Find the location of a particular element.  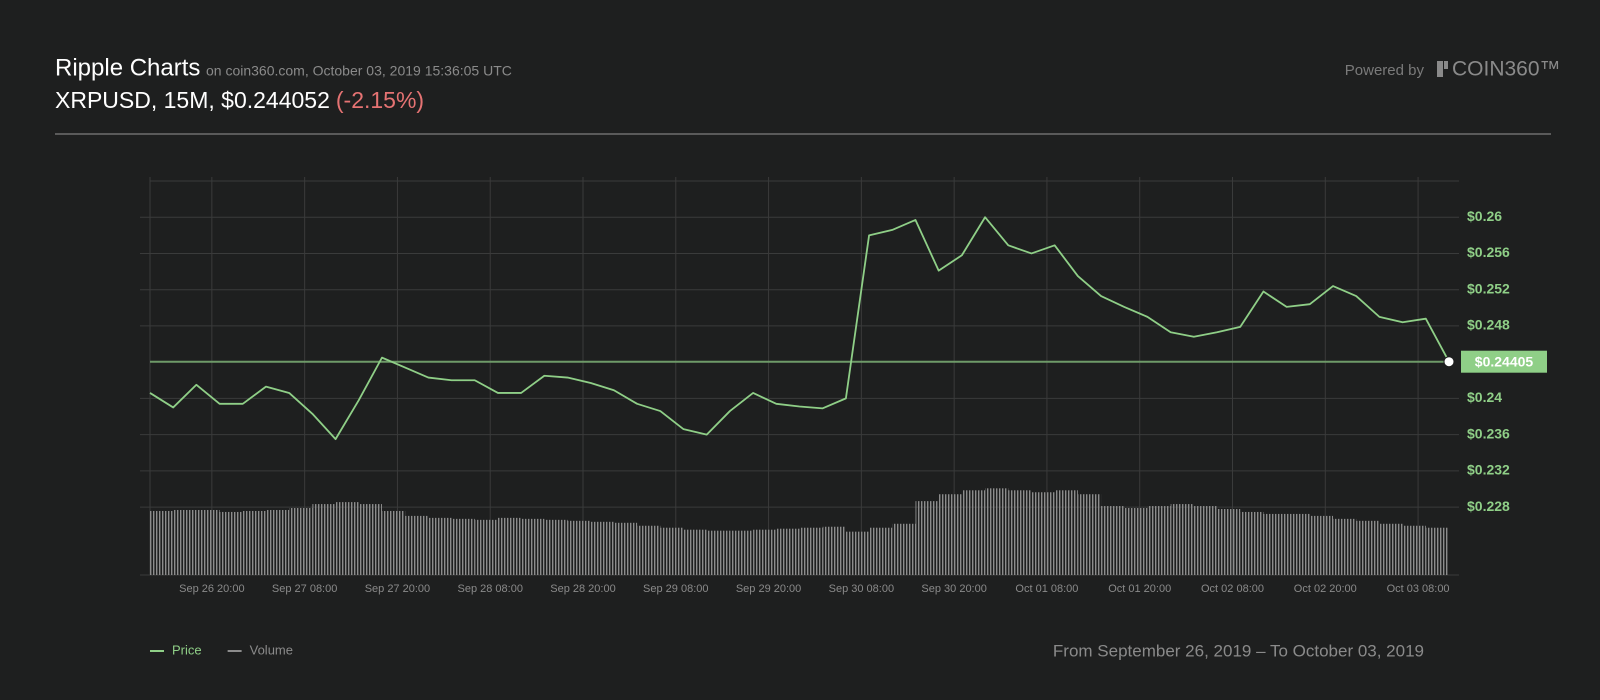

x-tick-label: Oct 02 08:00 is located at coordinates (1232, 589).